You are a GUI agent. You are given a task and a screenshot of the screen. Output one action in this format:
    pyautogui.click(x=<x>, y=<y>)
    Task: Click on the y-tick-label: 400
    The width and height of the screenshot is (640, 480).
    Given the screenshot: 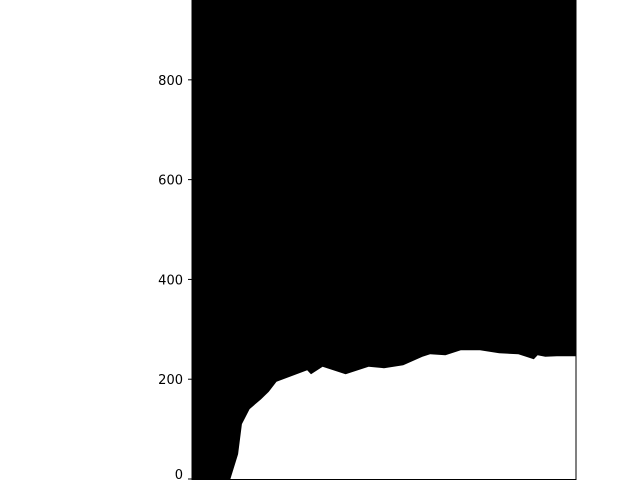 What is the action you would take?
    pyautogui.click(x=170, y=280)
    